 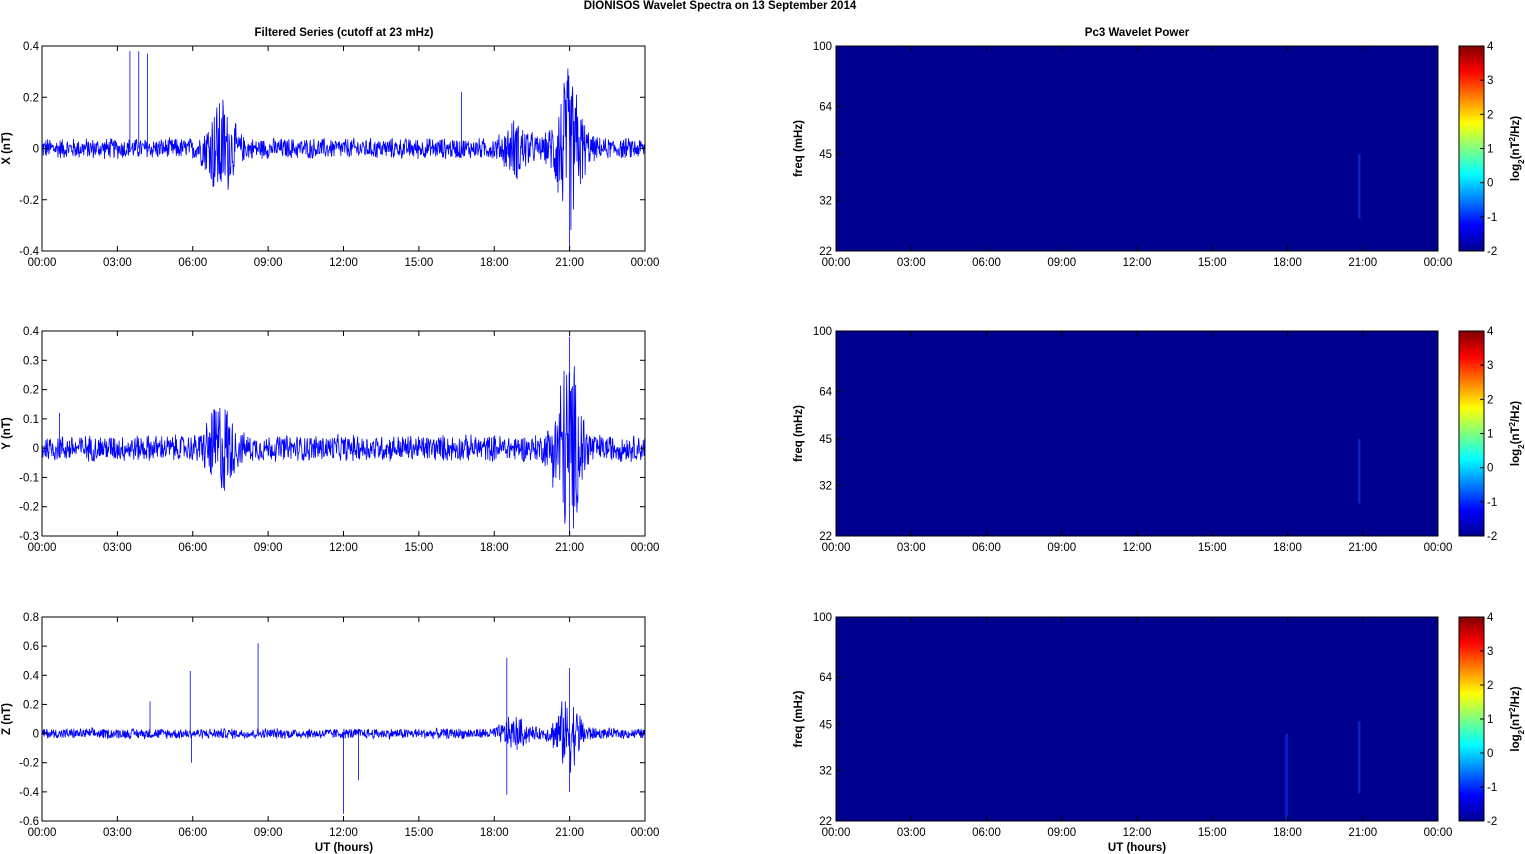 I want to click on x-wavelet-xtick-label: 15:00, so click(x=1212, y=263).